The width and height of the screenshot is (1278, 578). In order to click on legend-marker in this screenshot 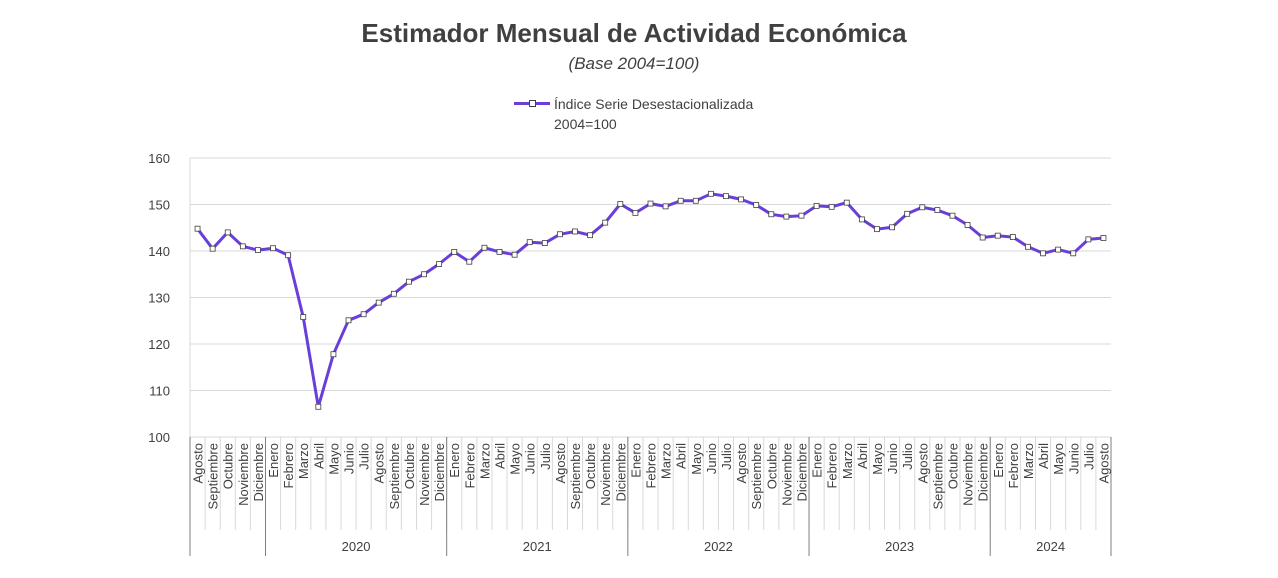, I will do `click(532, 103)`.